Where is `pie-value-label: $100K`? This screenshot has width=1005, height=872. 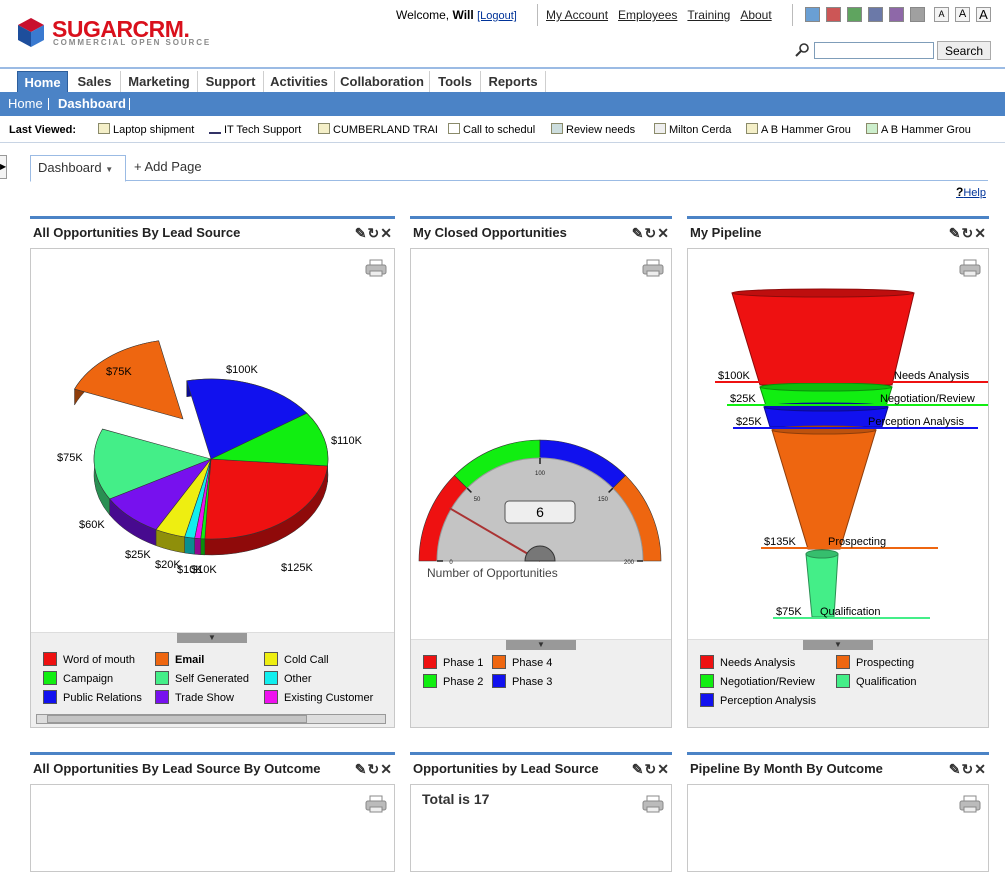 pie-value-label: $100K is located at coordinates (242, 370).